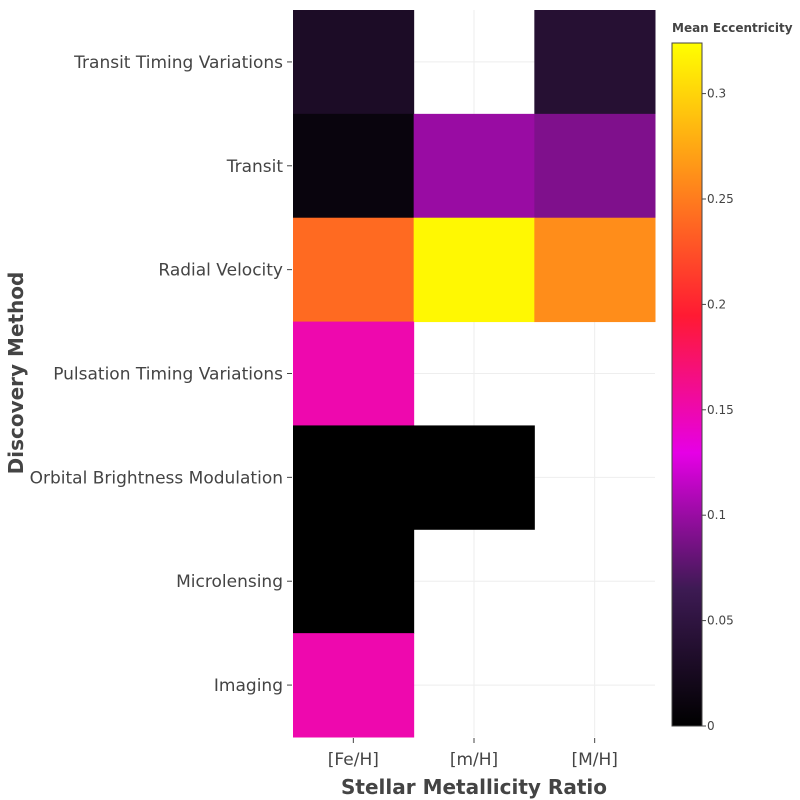 The width and height of the screenshot is (800, 800). I want to click on y-tick-label: Orbital Brightness Modulation, so click(156, 478).